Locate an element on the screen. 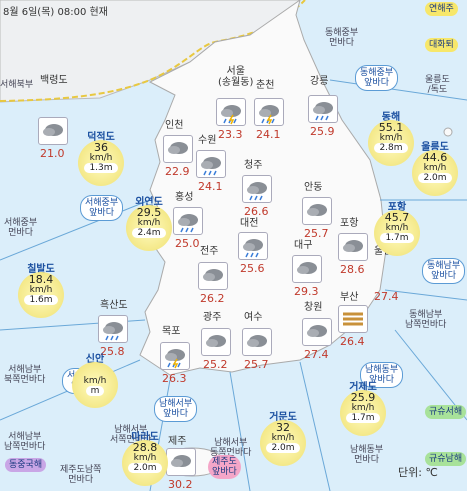 The width and height of the screenshot is (467, 491). wind-circle: 25.9 km/h 1.7m is located at coordinates (363, 413).